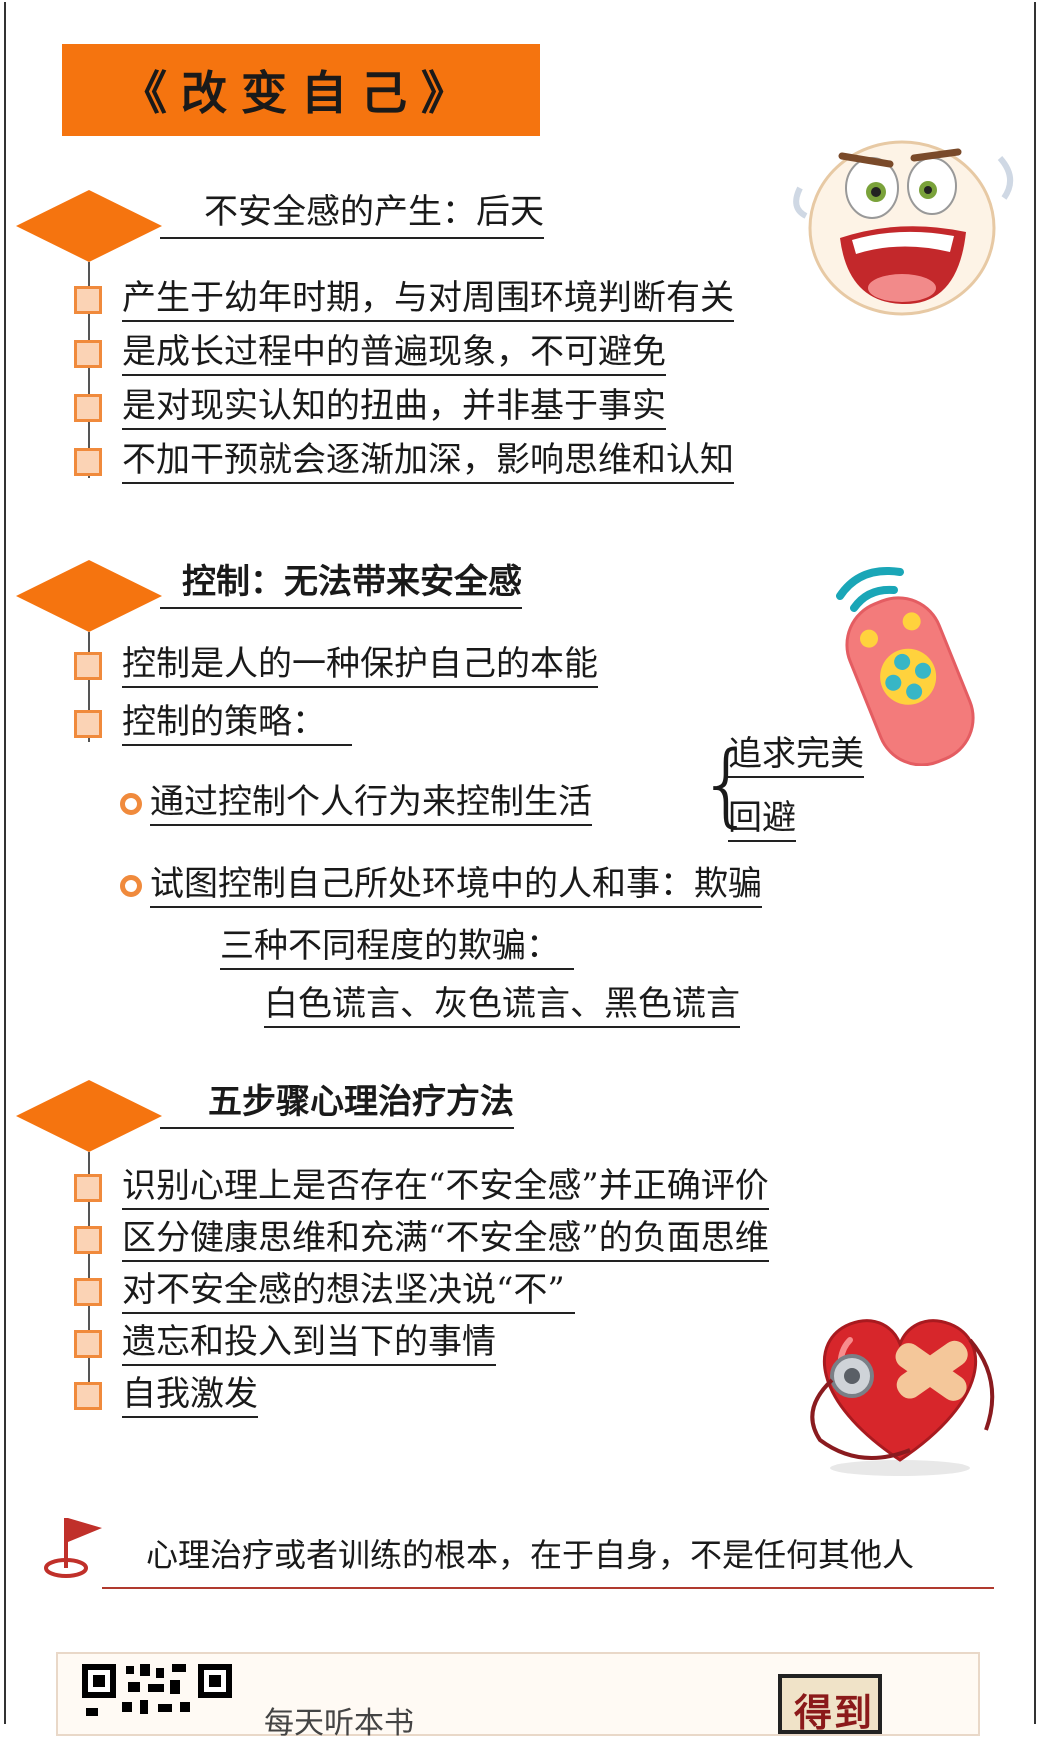  What do you see at coordinates (421, 1240) in the screenshot?
I see `list-item: 区分健康思维和充满“不安全感”的负面思维` at bounding box center [421, 1240].